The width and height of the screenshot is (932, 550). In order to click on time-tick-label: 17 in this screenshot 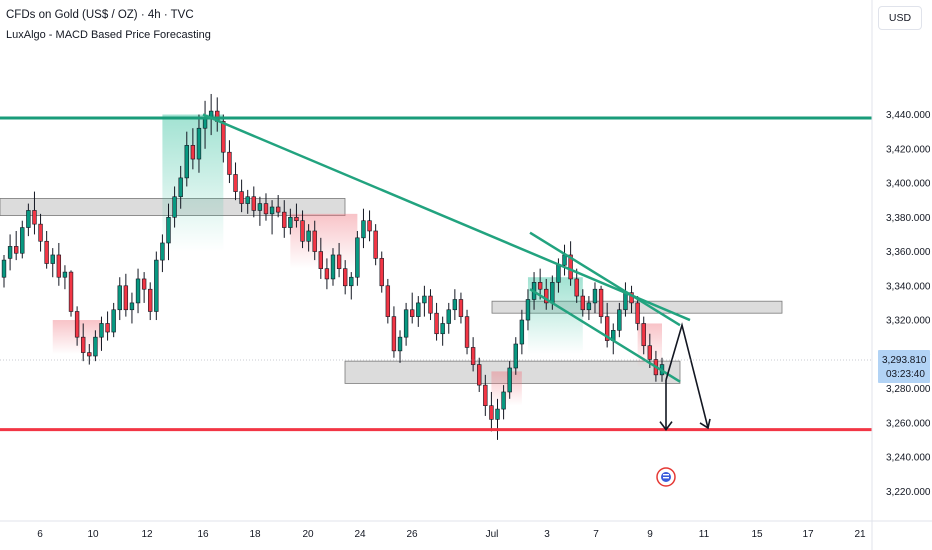, I will do `click(808, 534)`.